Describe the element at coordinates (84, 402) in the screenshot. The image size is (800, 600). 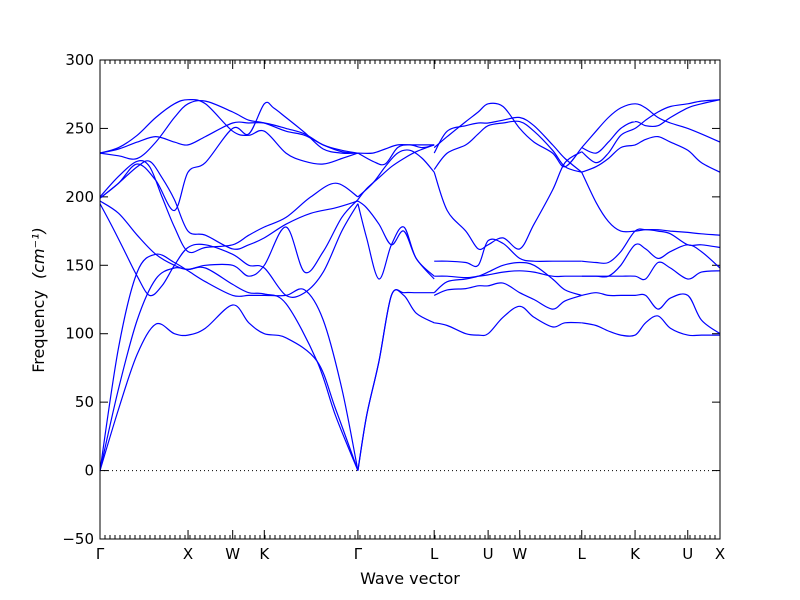
I see `y-tick-label: 50` at that location.